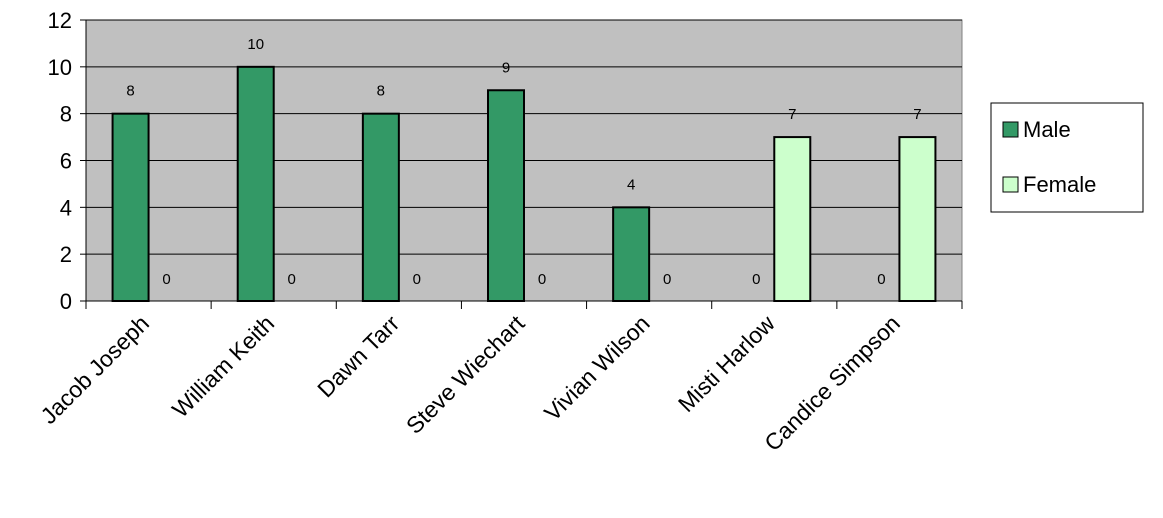 The image size is (1163, 518). What do you see at coordinates (1047, 129) in the screenshot?
I see `legend-label-male: Male` at bounding box center [1047, 129].